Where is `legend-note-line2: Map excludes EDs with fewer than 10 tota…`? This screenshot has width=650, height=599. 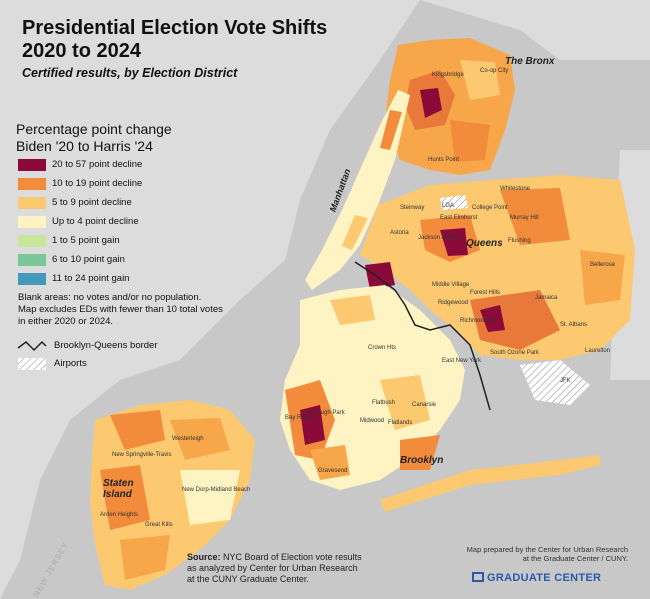
legend-note-line2: Map excludes EDs with fewer than 10 tota… is located at coordinates (120, 309).